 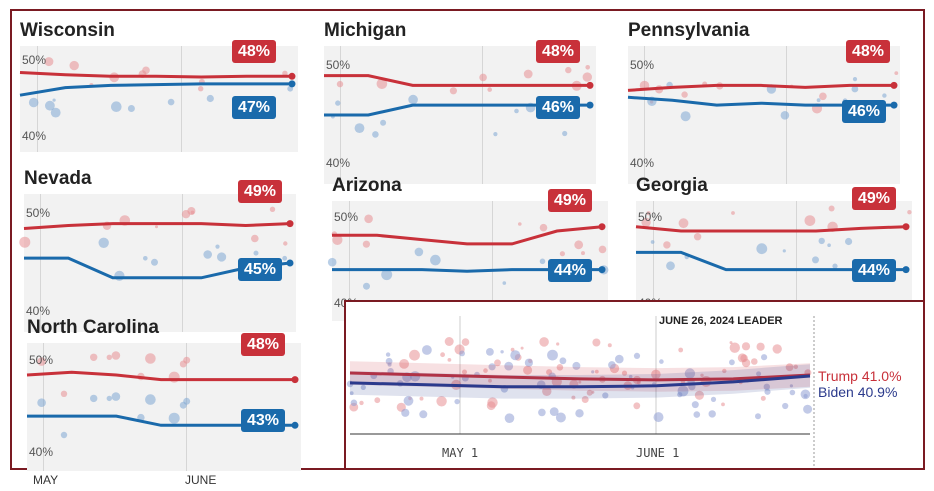 I want to click on state-title: North Carolina, so click(x=93, y=327).